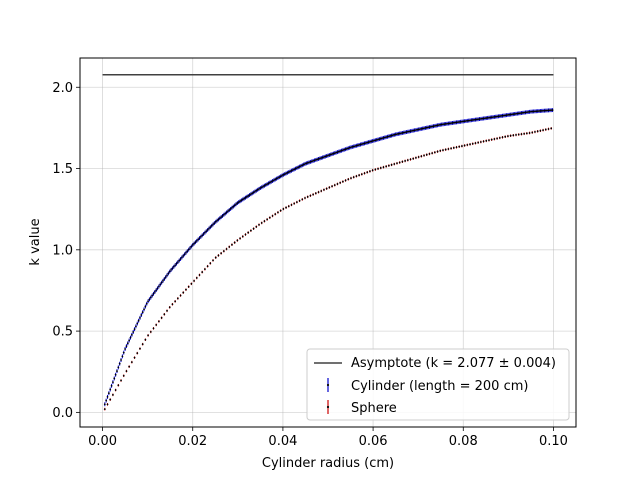  I want to click on y-axis: 0.0 0.5 1.0 1.5 2.0, so click(66, 251).